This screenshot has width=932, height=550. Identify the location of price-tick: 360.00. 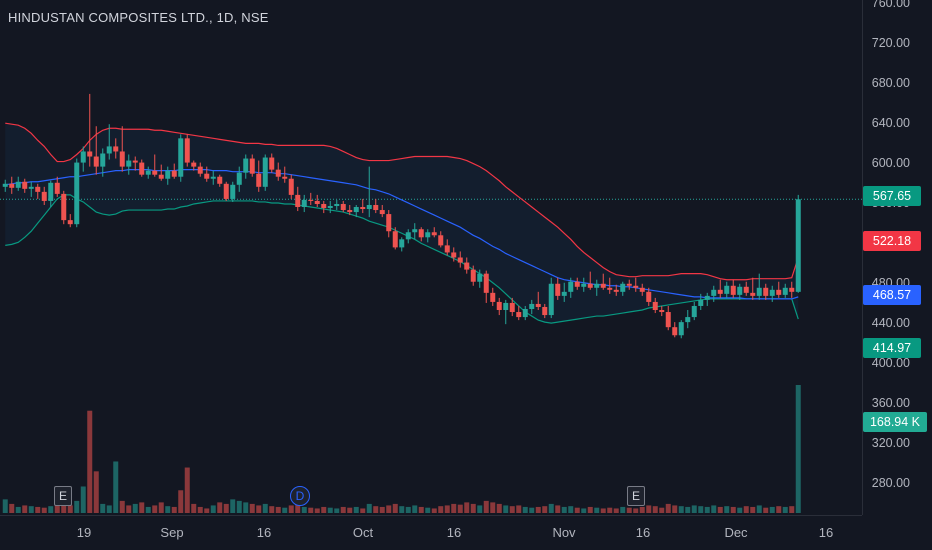
(890, 403).